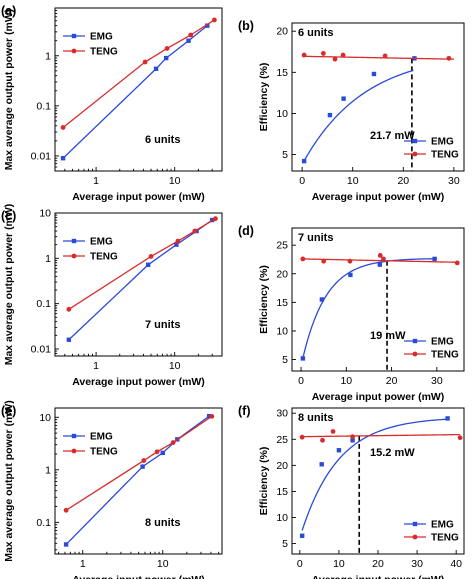 Image resolution: width=474 pixels, height=579 pixels. I want to click on panel-label: (a), so click(8, 11).